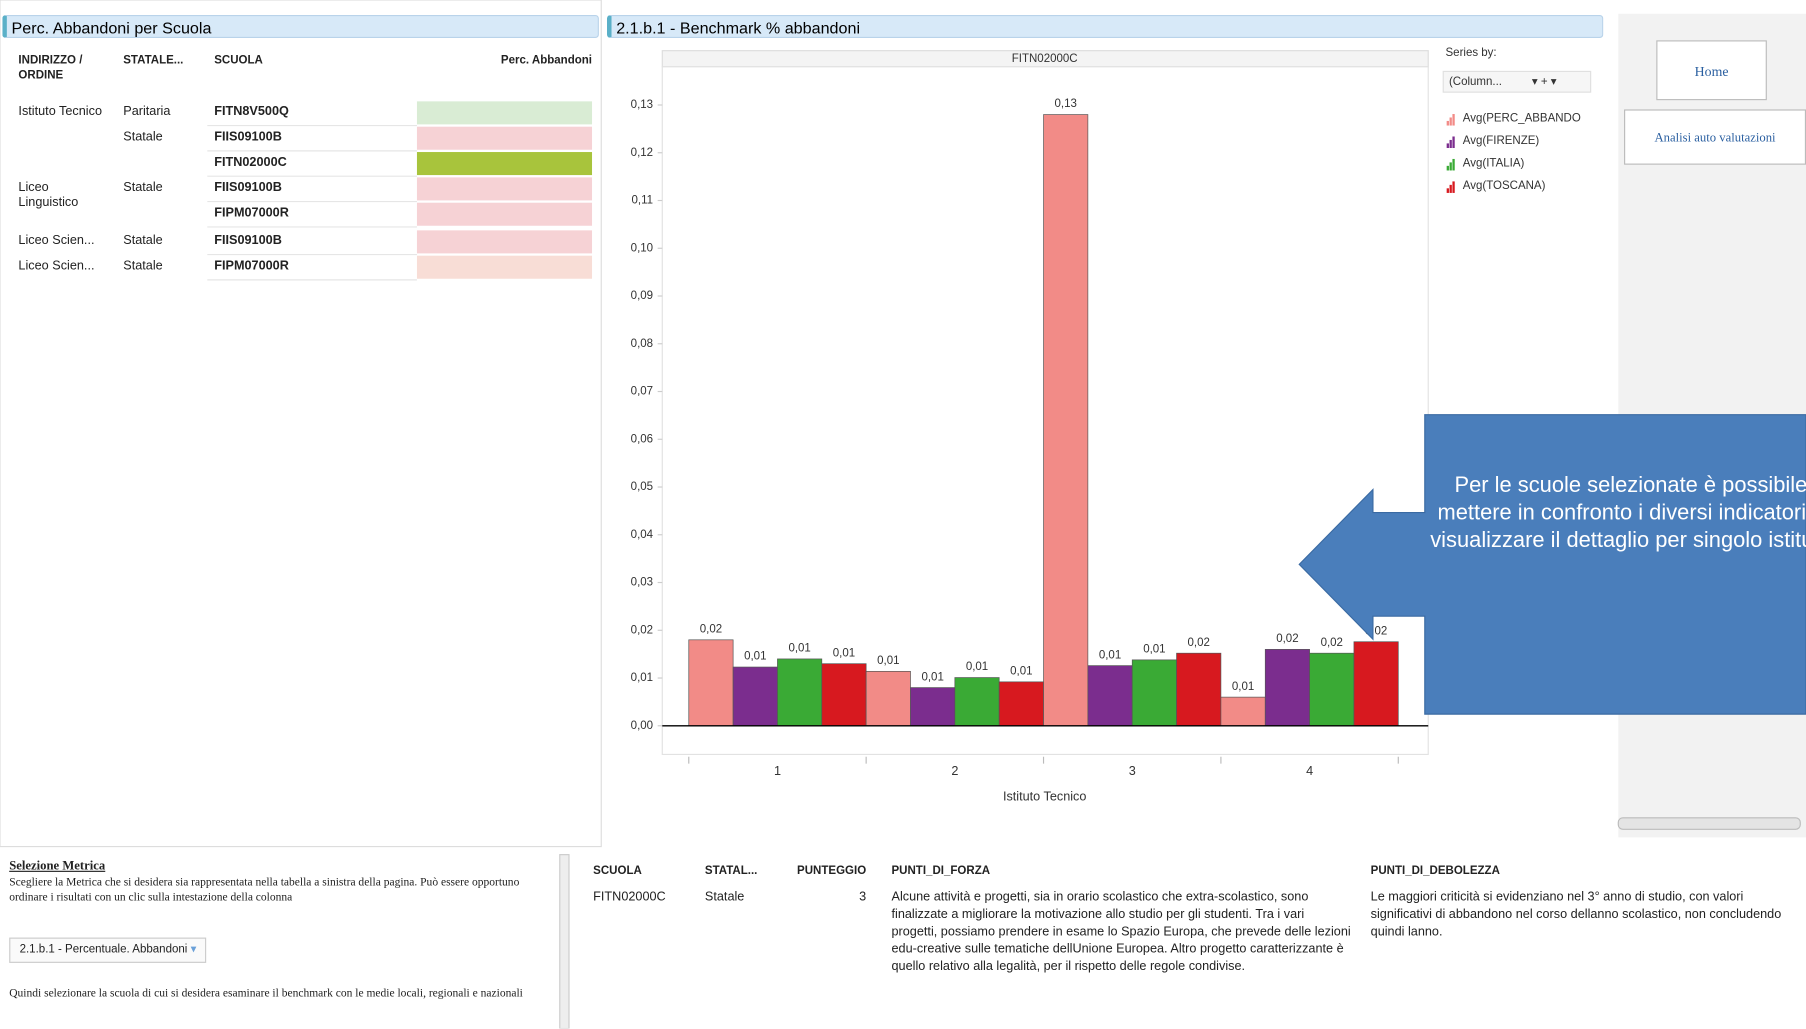 Image resolution: width=1806 pixels, height=1029 pixels. Describe the element at coordinates (617, 871) in the screenshot. I see `detail-header: SCUOLA` at that location.